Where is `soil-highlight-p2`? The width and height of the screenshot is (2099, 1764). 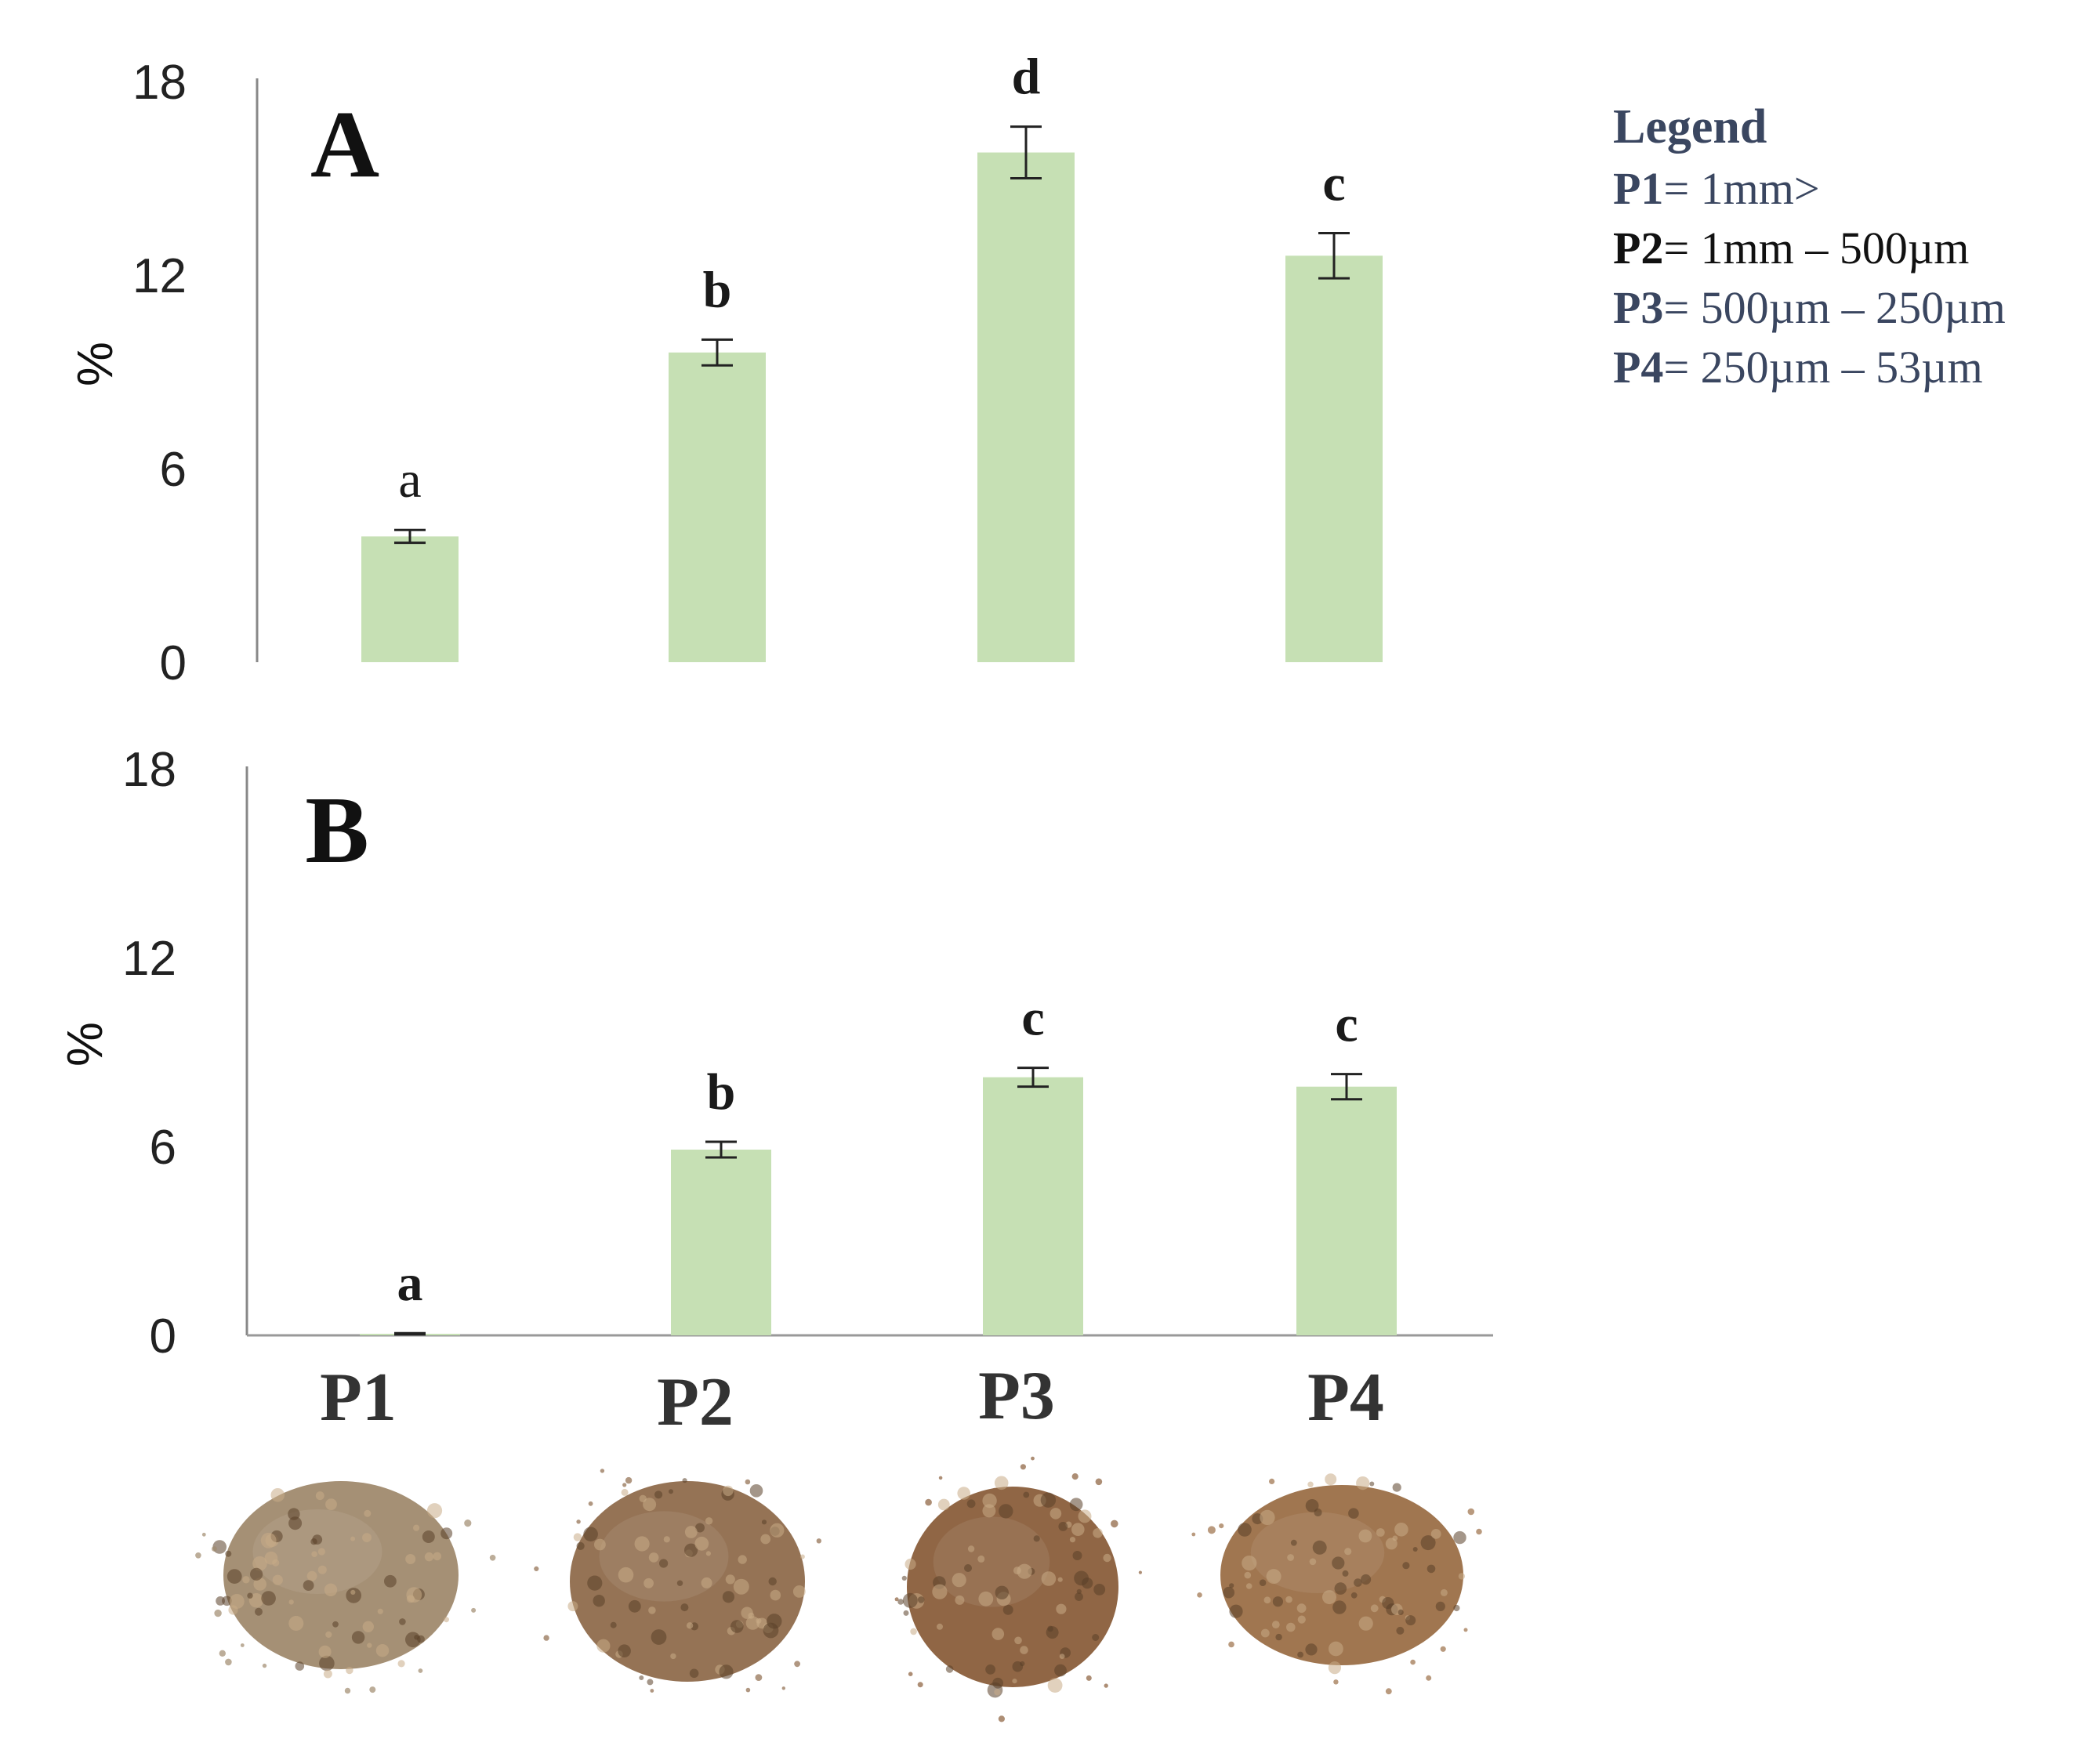 soil-highlight-p2 is located at coordinates (664, 1556).